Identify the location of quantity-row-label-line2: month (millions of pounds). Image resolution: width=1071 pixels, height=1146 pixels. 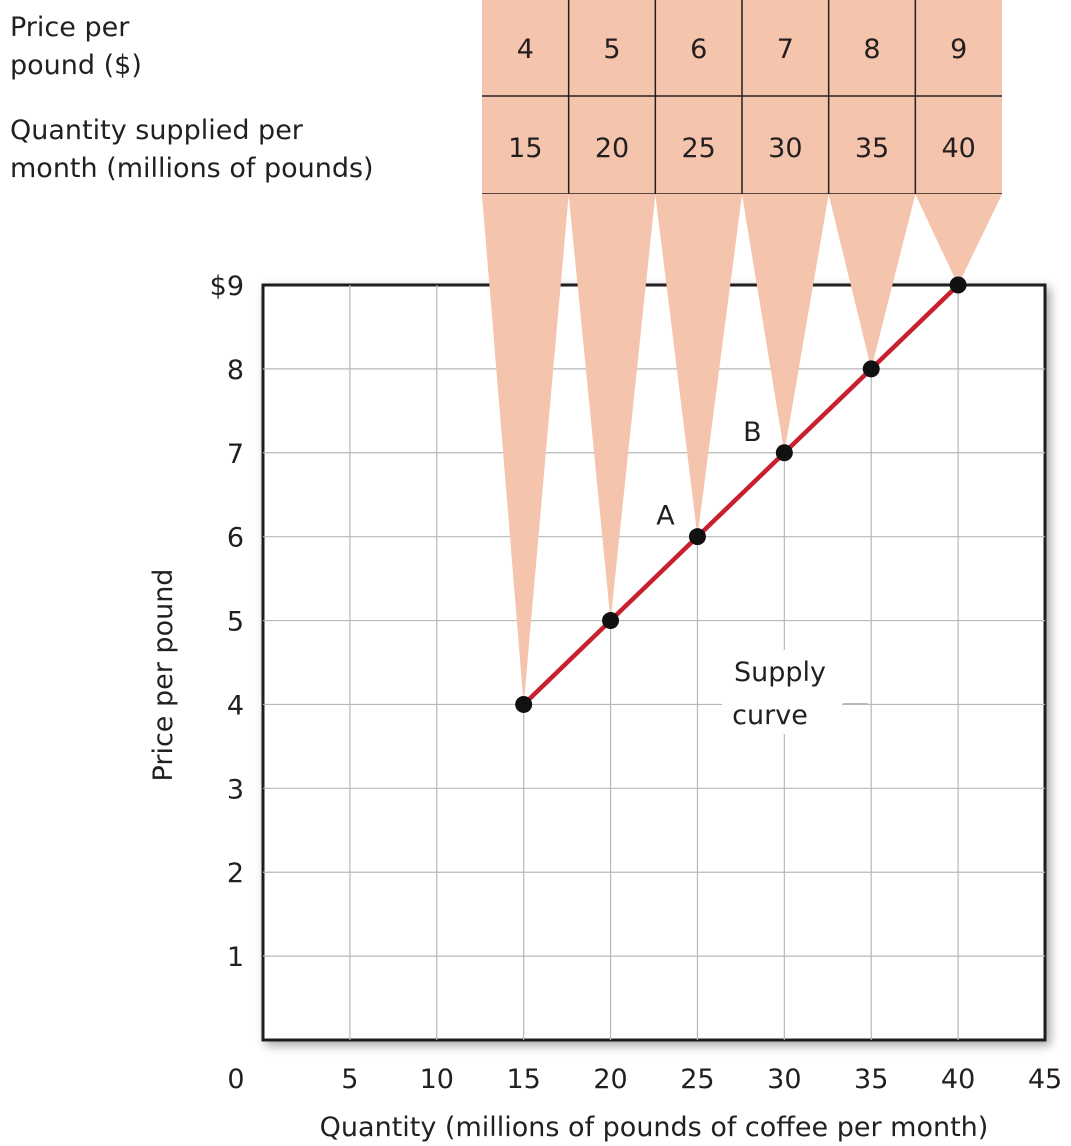
(192, 168).